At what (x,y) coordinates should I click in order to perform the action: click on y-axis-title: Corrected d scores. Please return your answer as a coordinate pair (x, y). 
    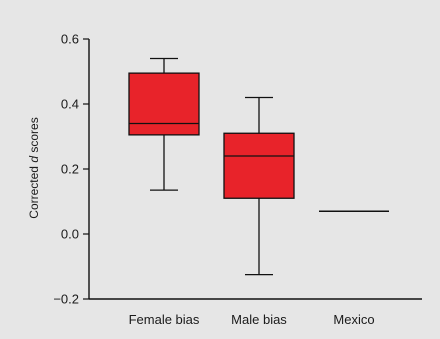
    Looking at the image, I should click on (34, 167).